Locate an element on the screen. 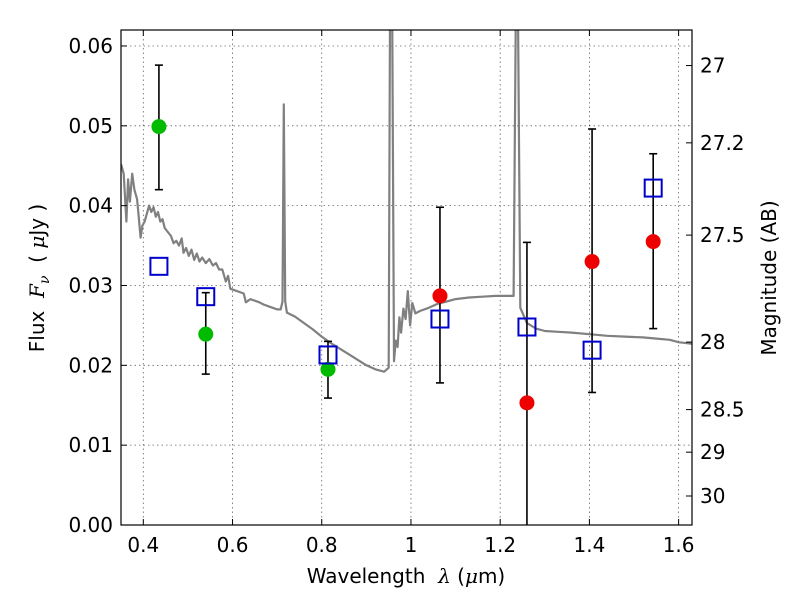 Image resolution: width=800 pixels, height=600 pixels. y-tick-label: 0.04 is located at coordinates (90, 206).